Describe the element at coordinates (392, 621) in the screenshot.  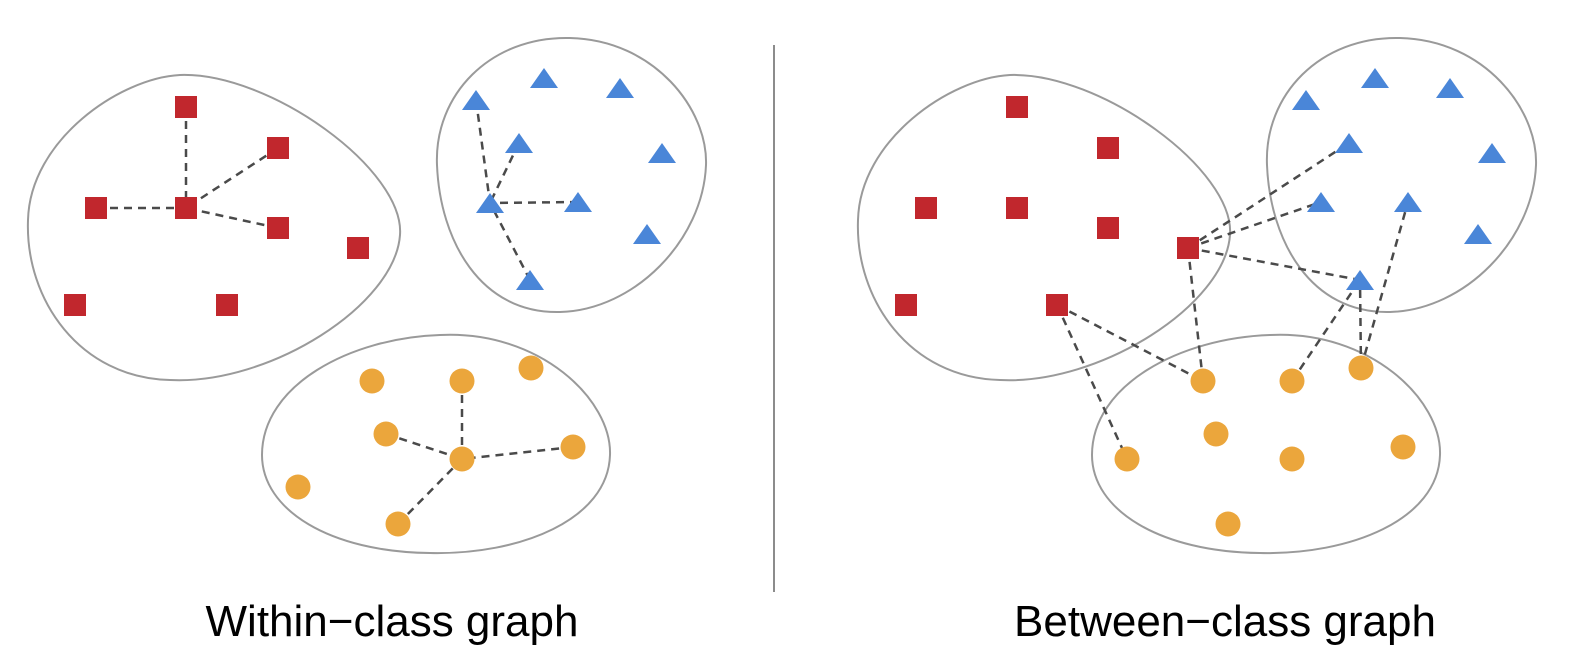
I see `left-caption: Within−class graph` at that location.